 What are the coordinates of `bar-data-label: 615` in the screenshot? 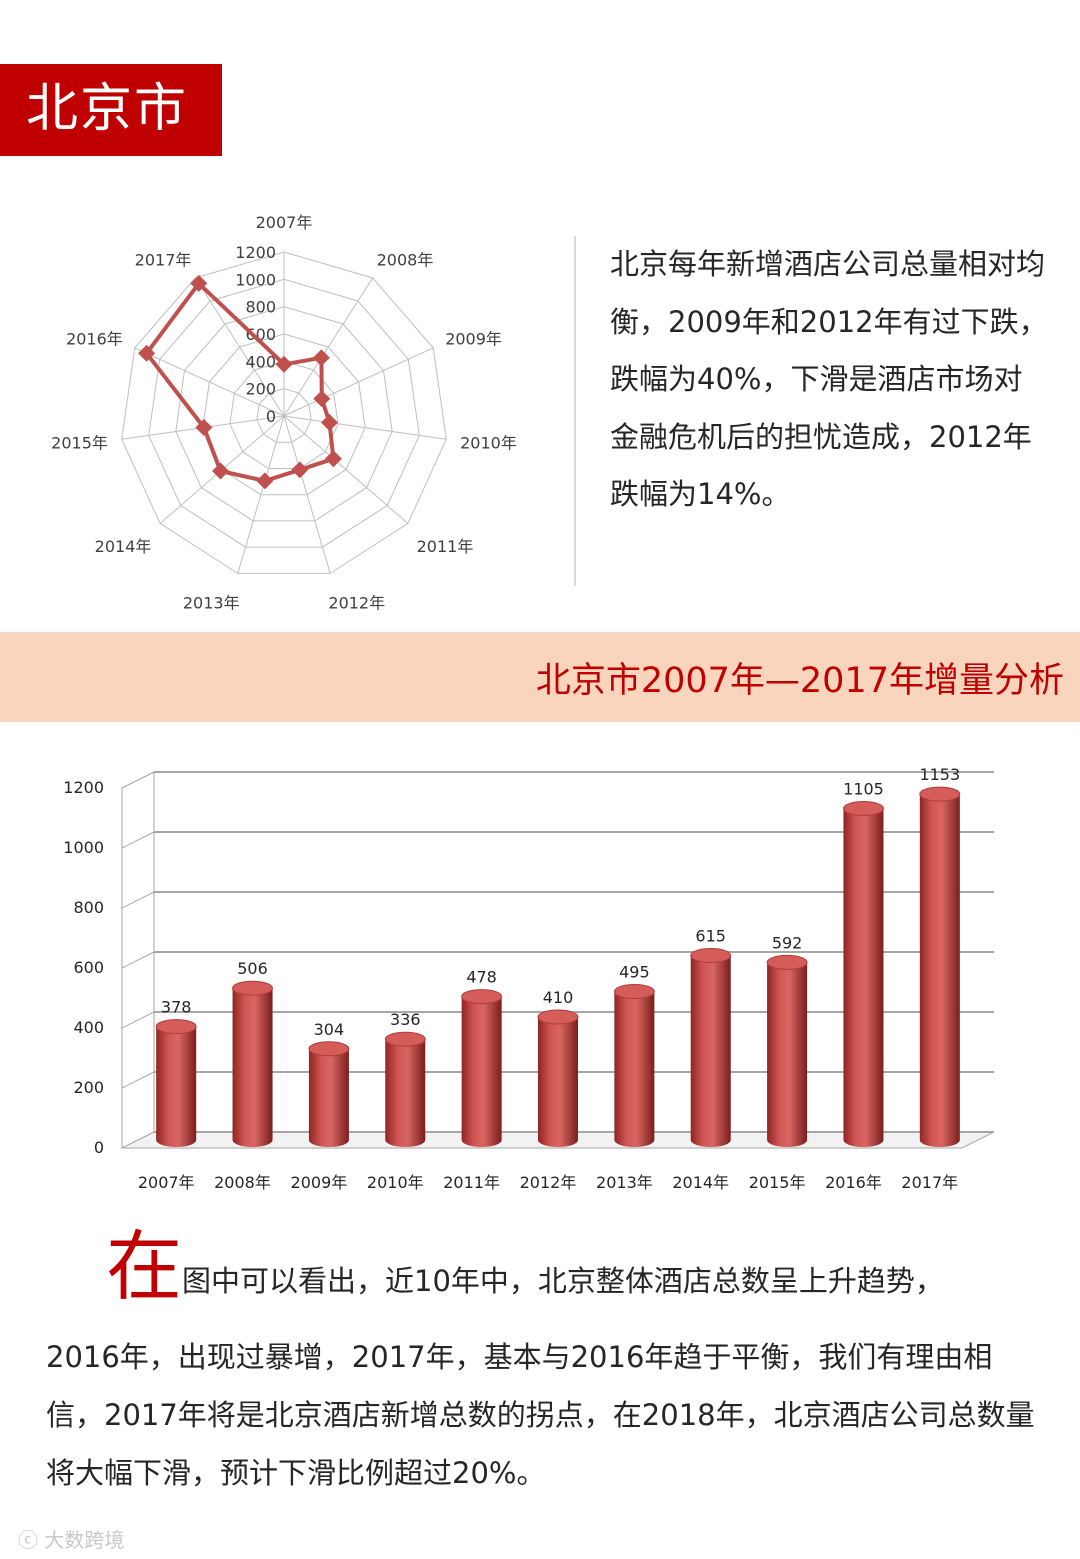 It's located at (710, 936).